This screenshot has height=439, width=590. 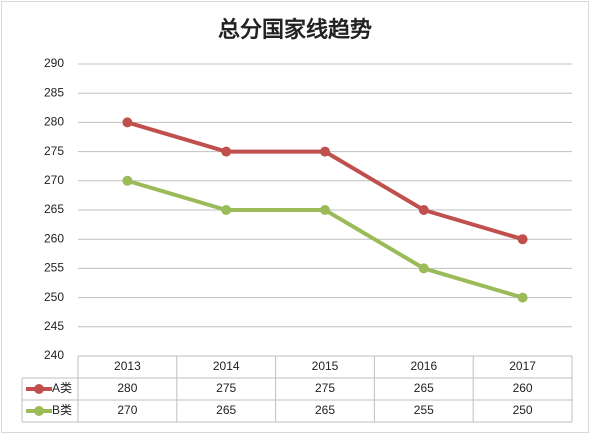 I want to click on y-tick-label: 290, so click(x=54, y=63).